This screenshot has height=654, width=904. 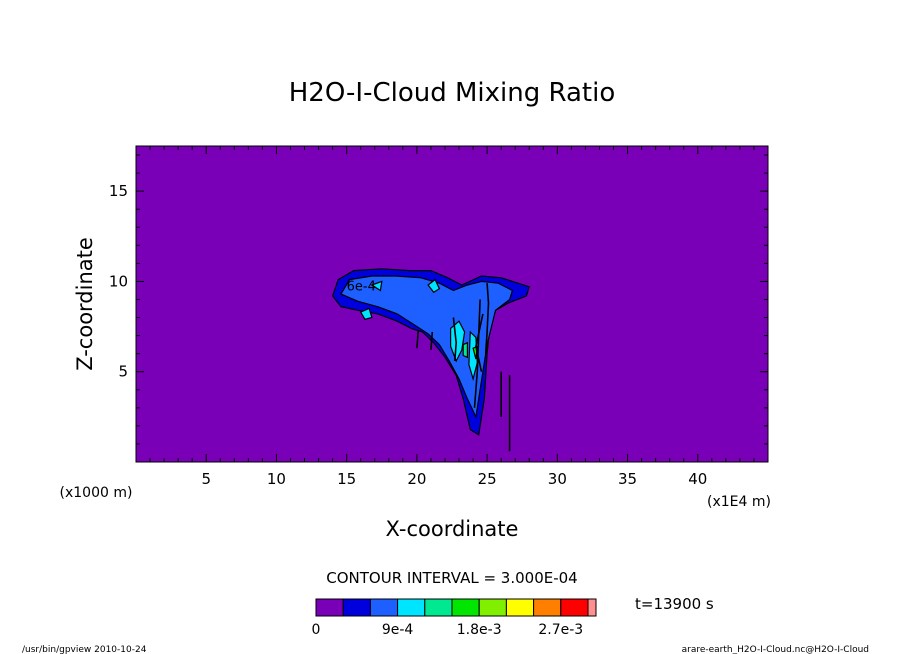 What do you see at coordinates (84, 649) in the screenshot?
I see `footer-left: /usr/bin/gpview 2010-10-24` at bounding box center [84, 649].